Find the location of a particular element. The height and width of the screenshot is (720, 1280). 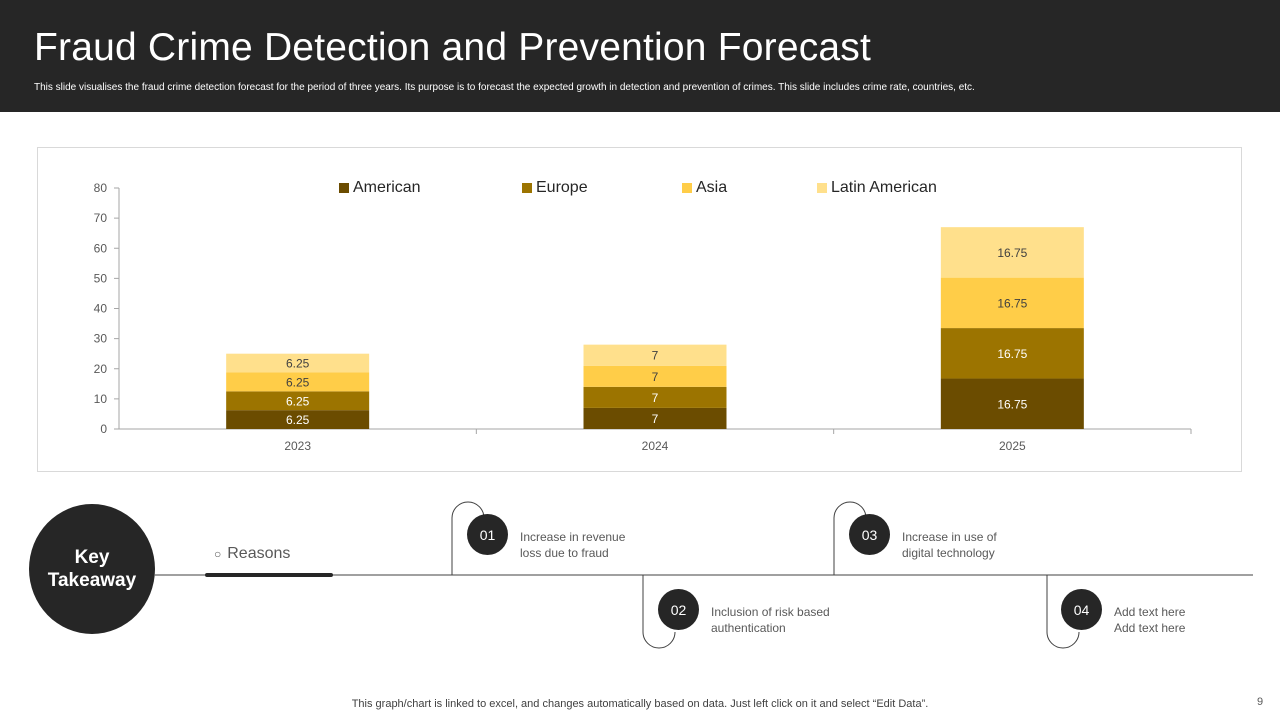

bar-american-2024 is located at coordinates (655, 418).